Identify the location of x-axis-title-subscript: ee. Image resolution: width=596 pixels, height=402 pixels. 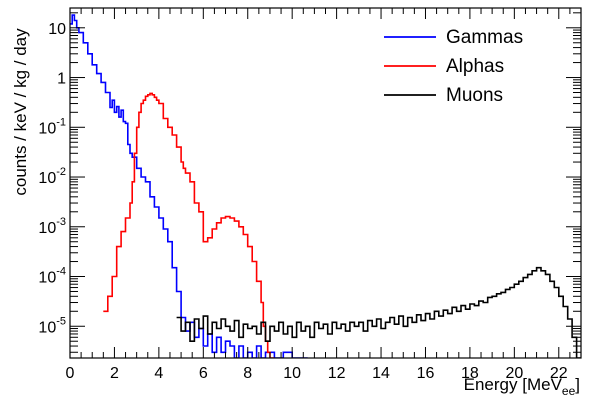
(569, 391).